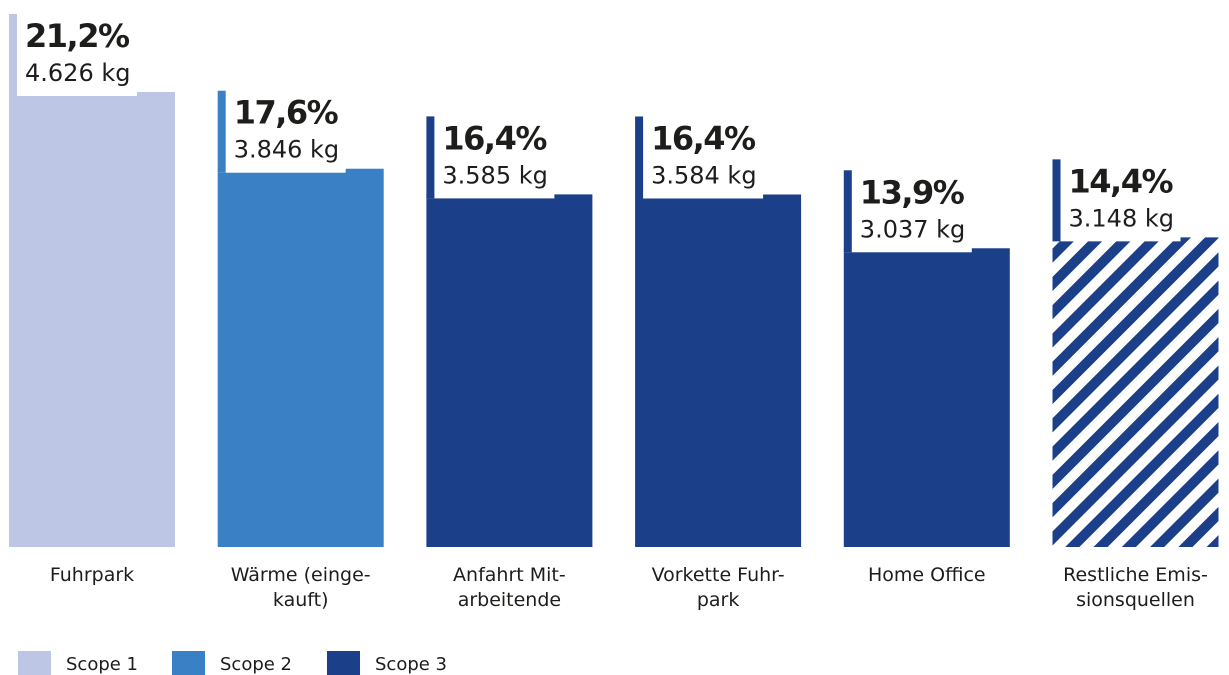 The height and width of the screenshot is (675, 1229). What do you see at coordinates (286, 113) in the screenshot?
I see `percent-label: 17,6%` at bounding box center [286, 113].